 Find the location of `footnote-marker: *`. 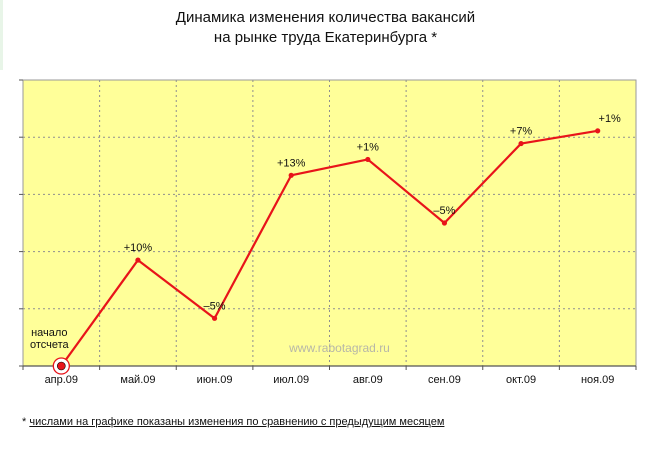

footnote-marker: * is located at coordinates (24, 422).